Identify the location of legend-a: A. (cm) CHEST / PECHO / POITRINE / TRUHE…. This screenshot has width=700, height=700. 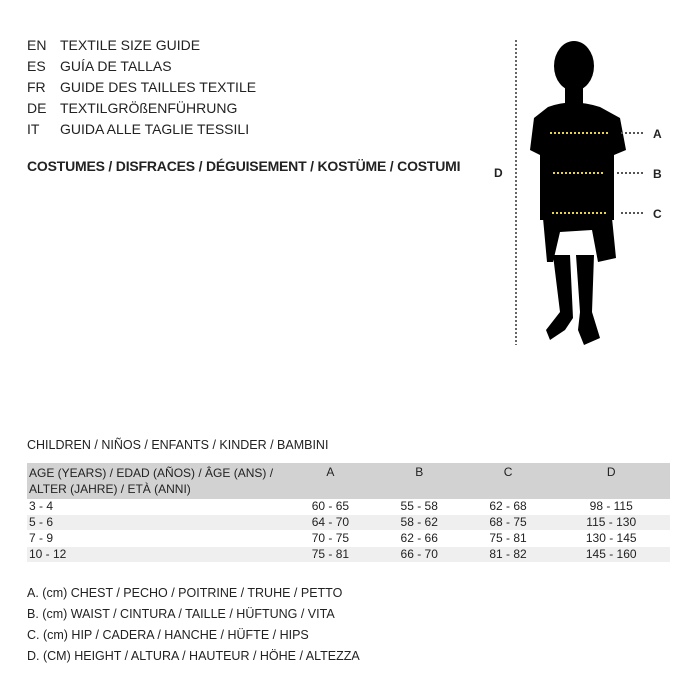
(185, 593).